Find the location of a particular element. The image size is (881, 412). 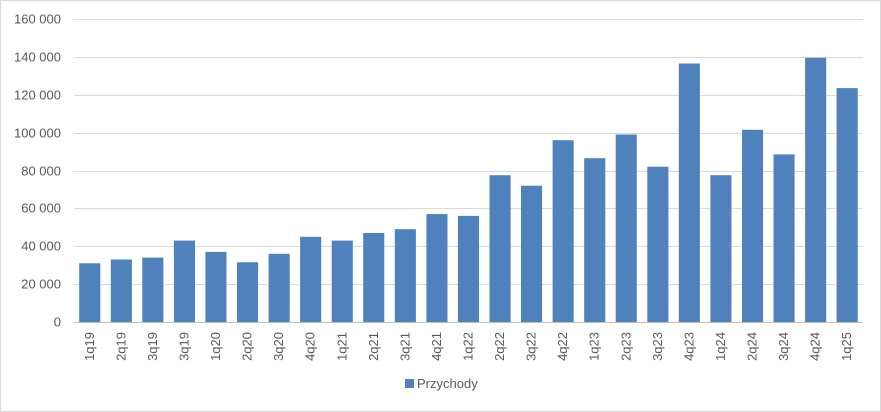

y-tick-label: 40 000 is located at coordinates (41, 246).